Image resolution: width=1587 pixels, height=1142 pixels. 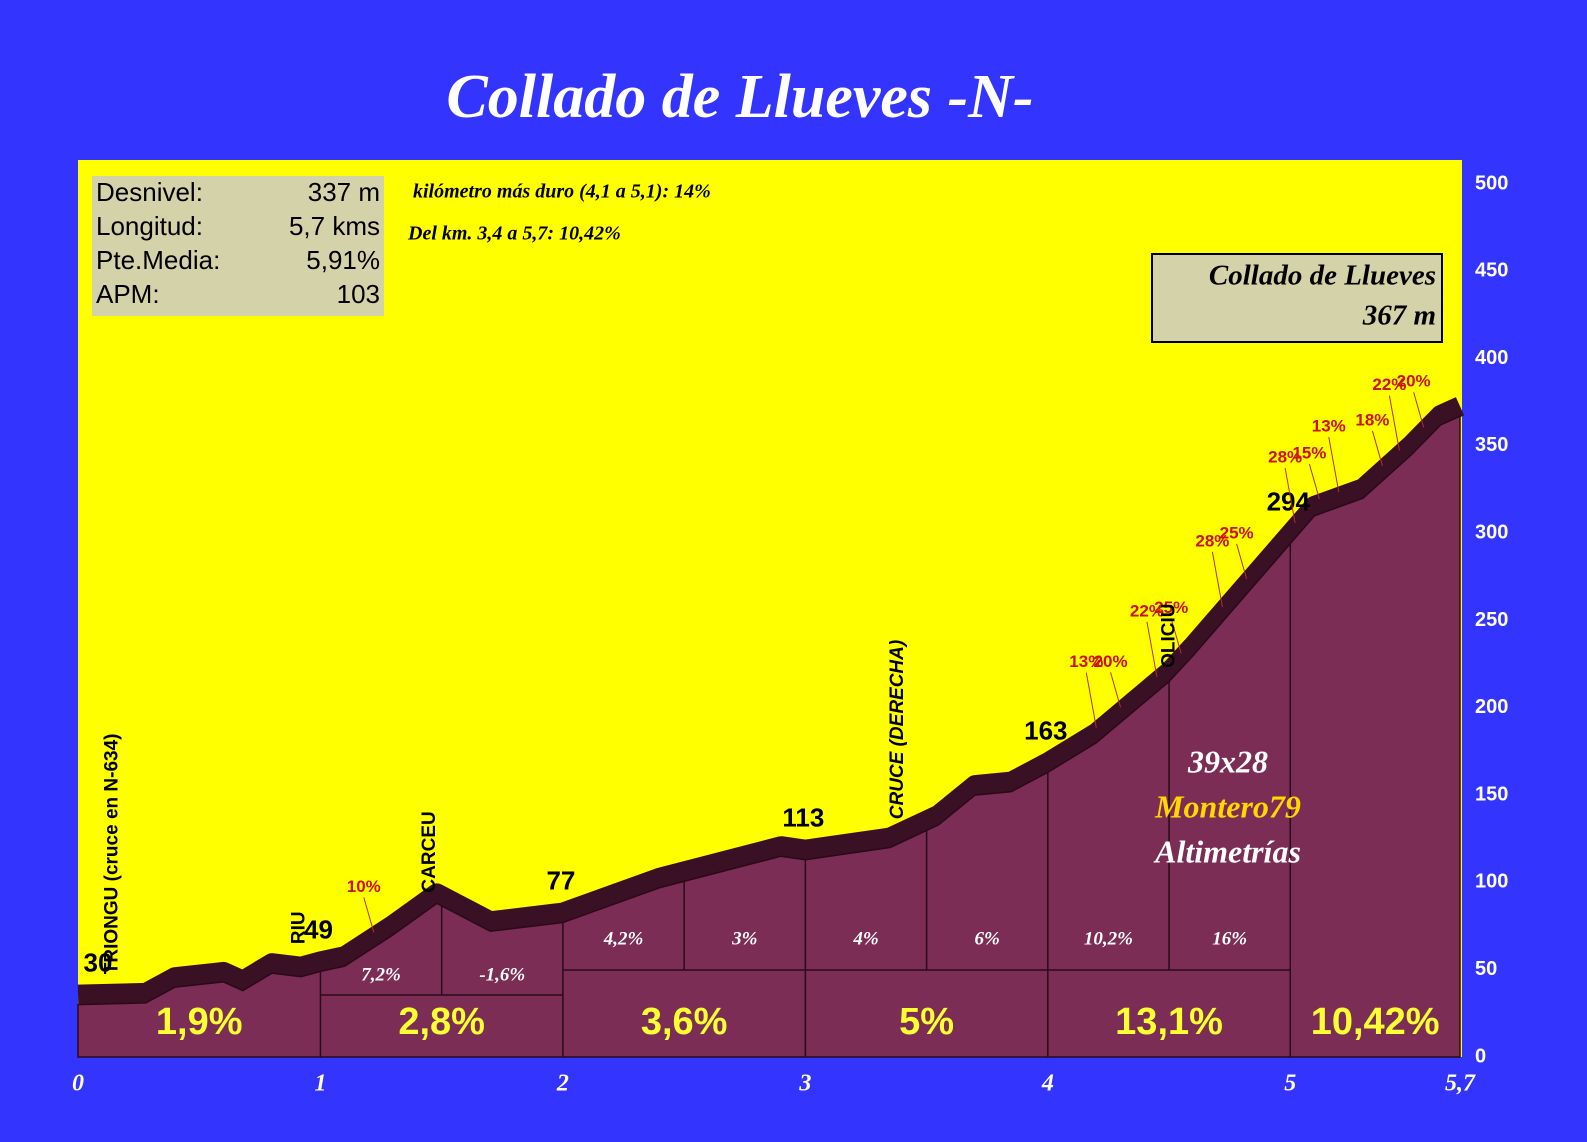 What do you see at coordinates (1486, 969) in the screenshot?
I see `y-tick-label: 50` at bounding box center [1486, 969].